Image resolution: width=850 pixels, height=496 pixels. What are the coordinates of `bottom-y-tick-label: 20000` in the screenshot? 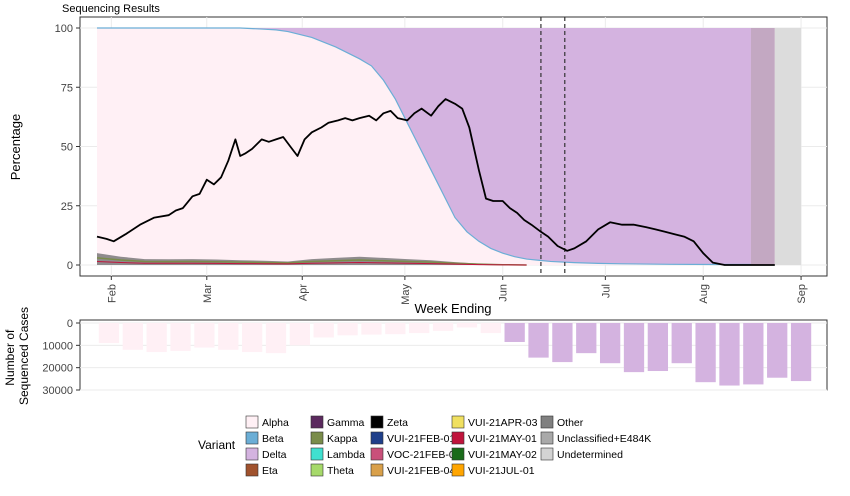 It's located at (57, 369).